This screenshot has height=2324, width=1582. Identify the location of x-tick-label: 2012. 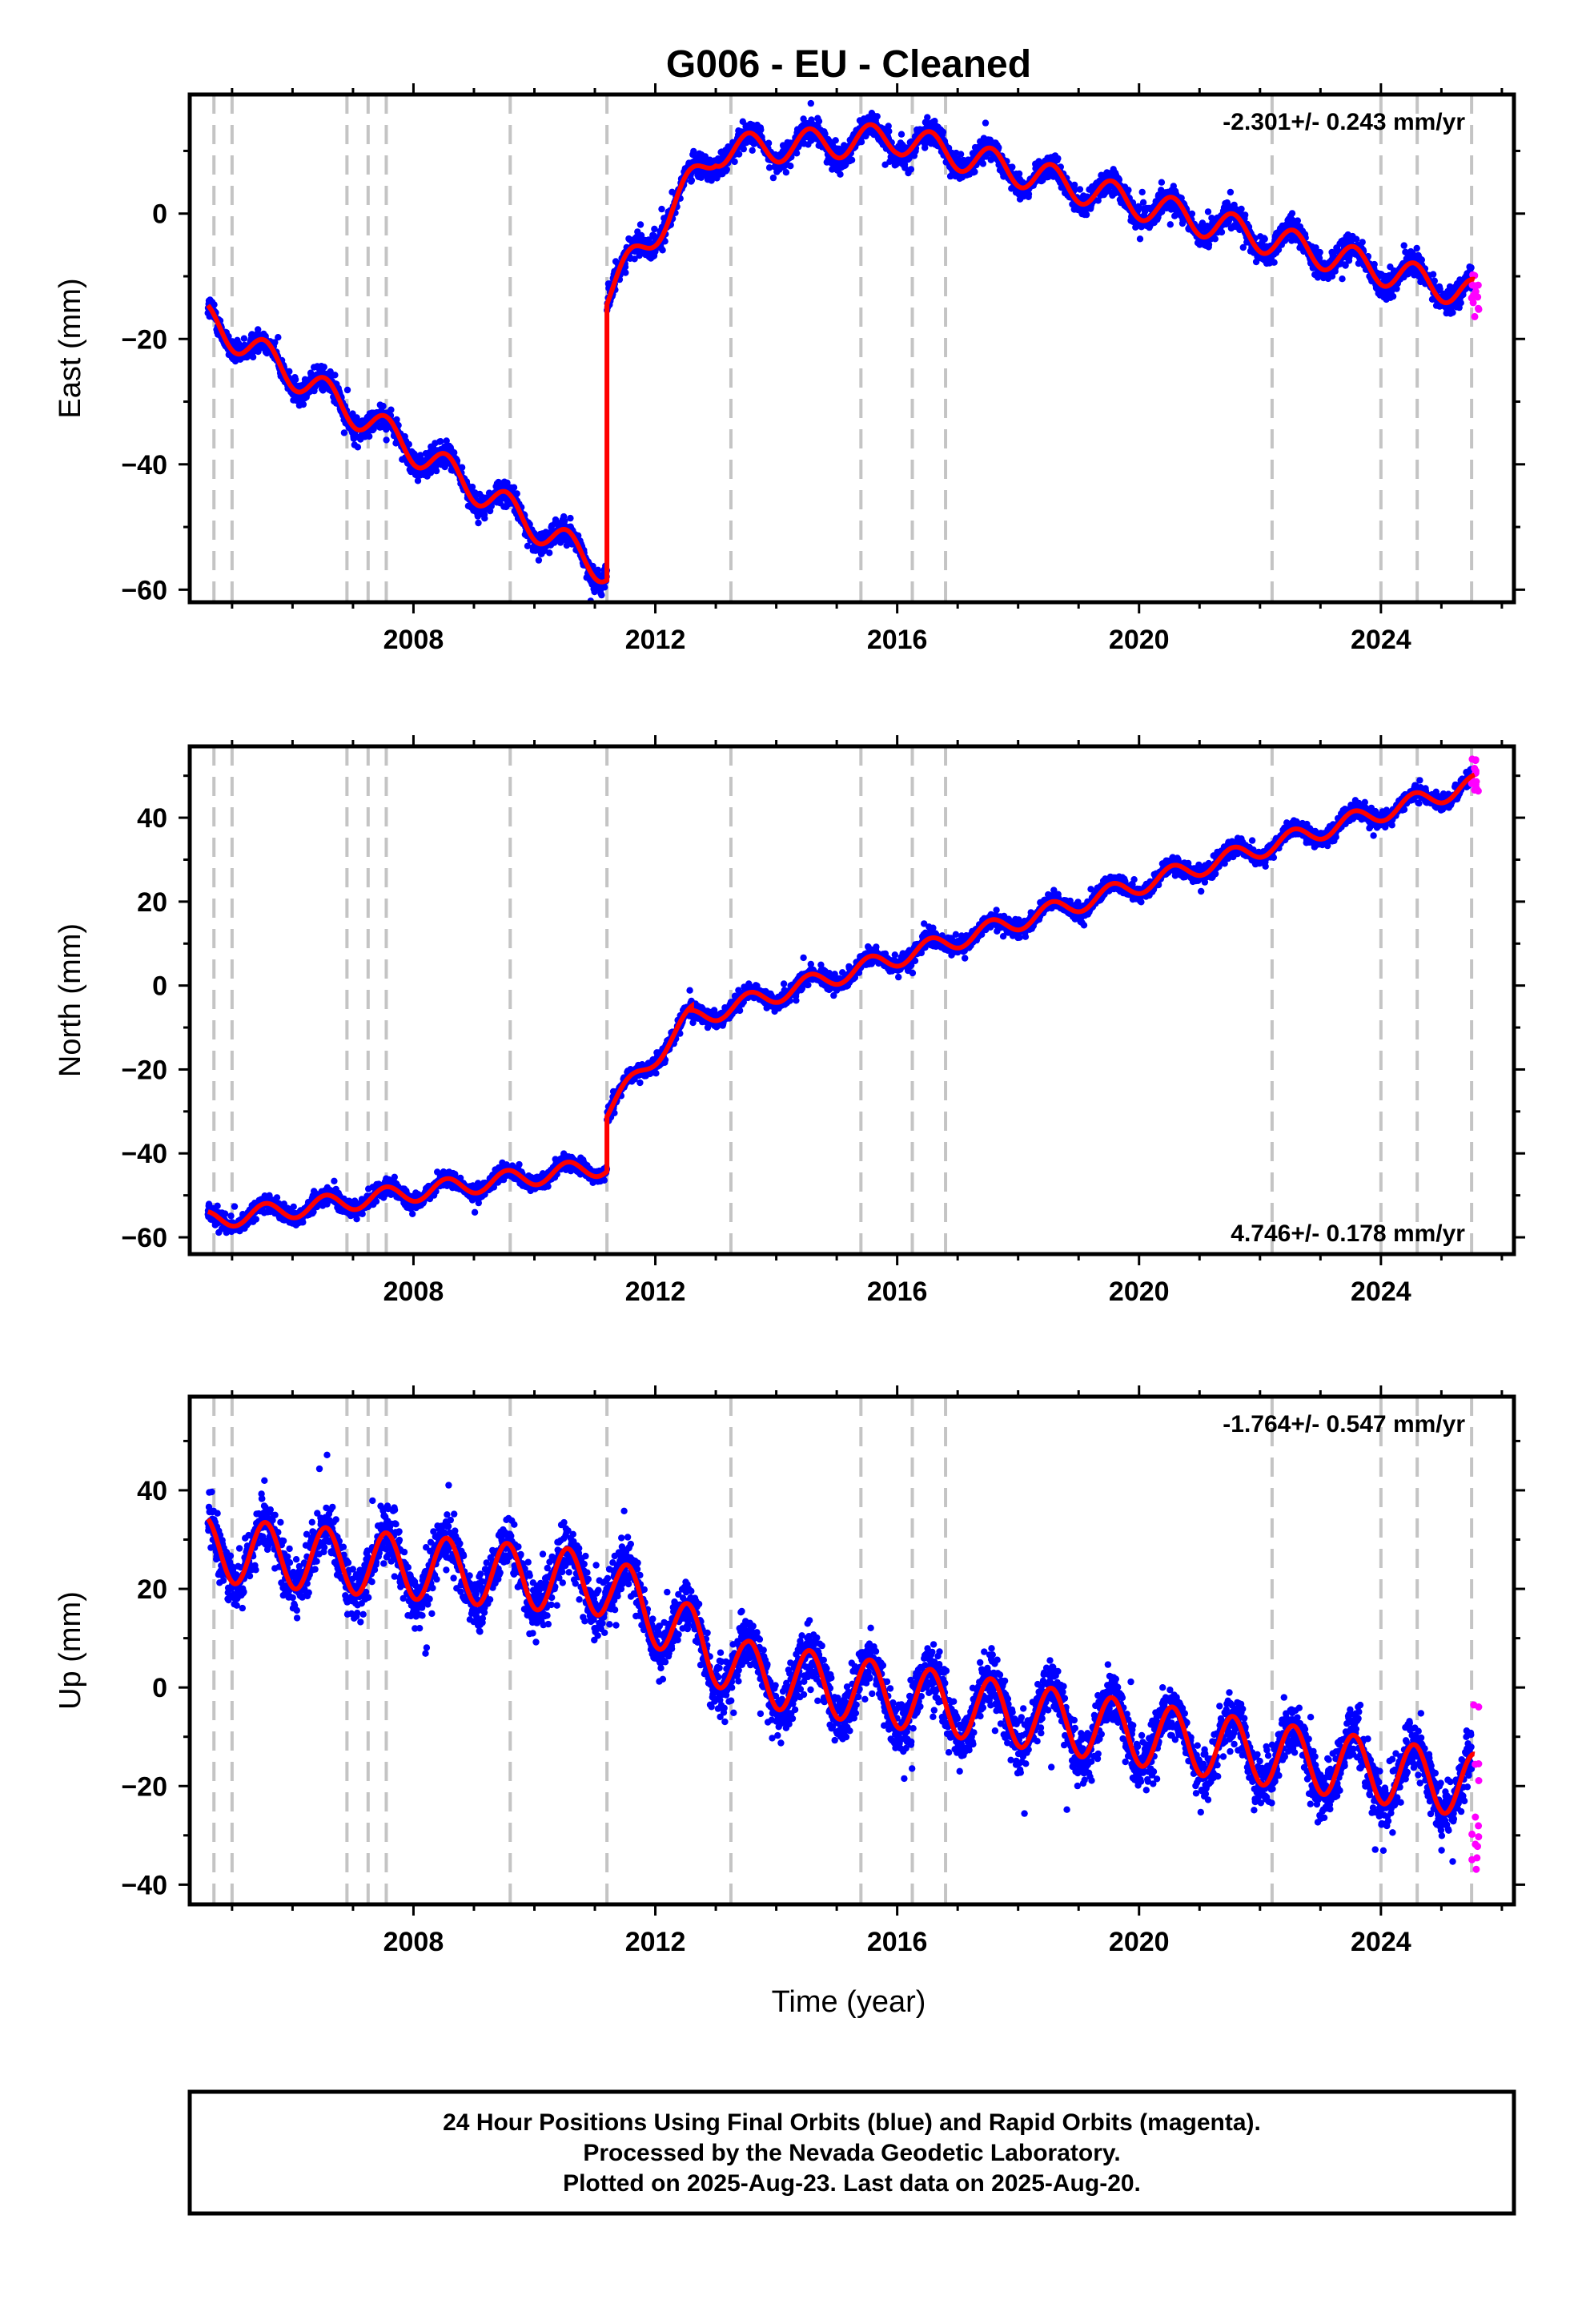
(656, 640).